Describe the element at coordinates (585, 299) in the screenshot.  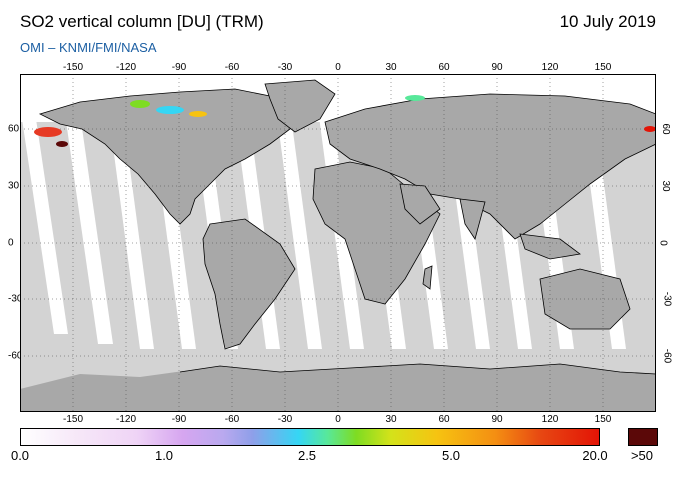
I see `australia` at that location.